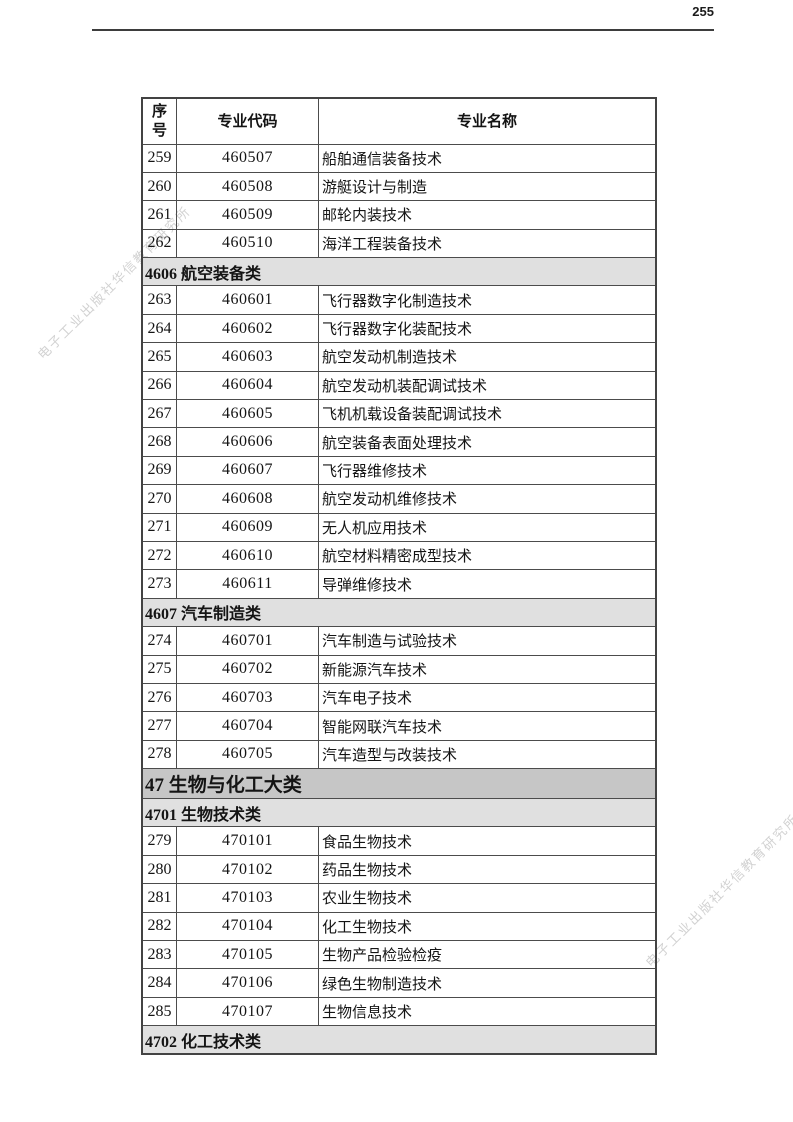 The height and width of the screenshot is (1122, 793). Describe the element at coordinates (487, 641) in the screenshot. I see `major-name-cell: 汽车制造与试验技术` at that location.